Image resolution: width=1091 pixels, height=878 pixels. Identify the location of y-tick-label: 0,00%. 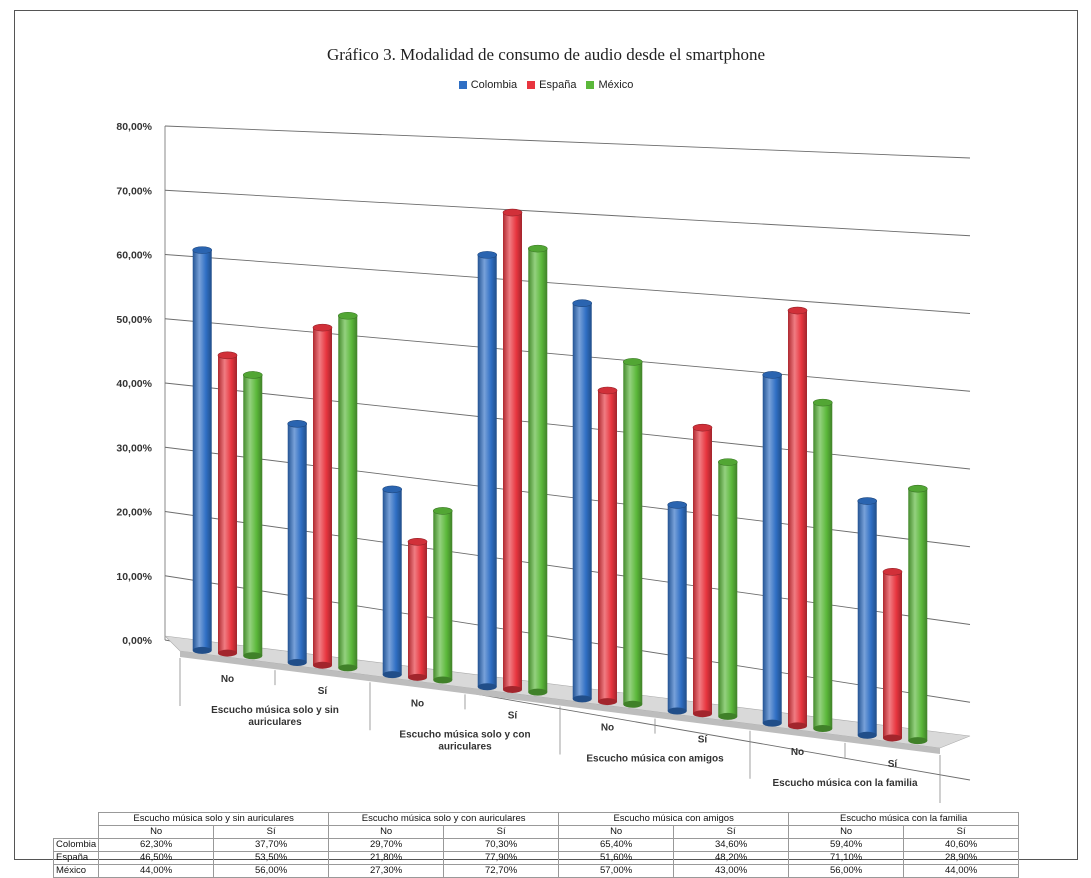
(137, 641).